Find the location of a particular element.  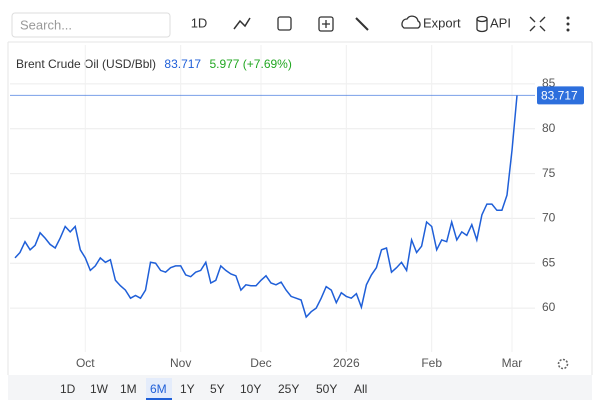

range-button: All is located at coordinates (360, 389).